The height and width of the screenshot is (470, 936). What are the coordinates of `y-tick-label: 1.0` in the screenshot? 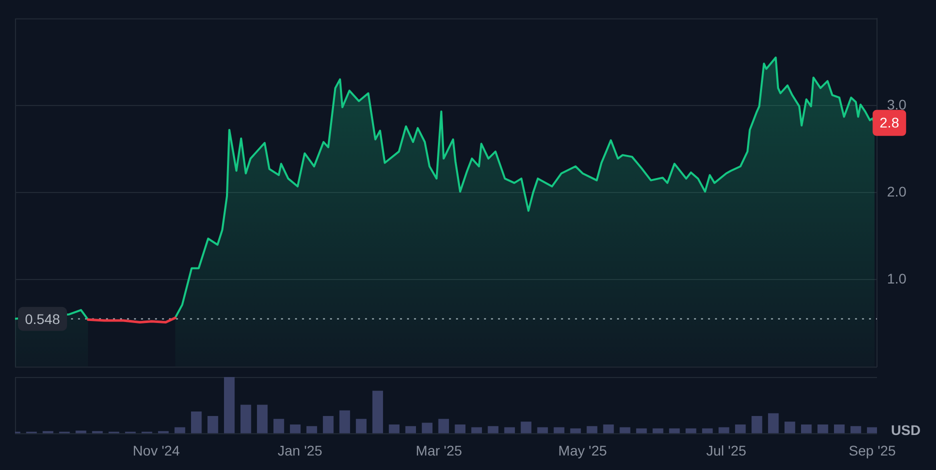 It's located at (897, 278).